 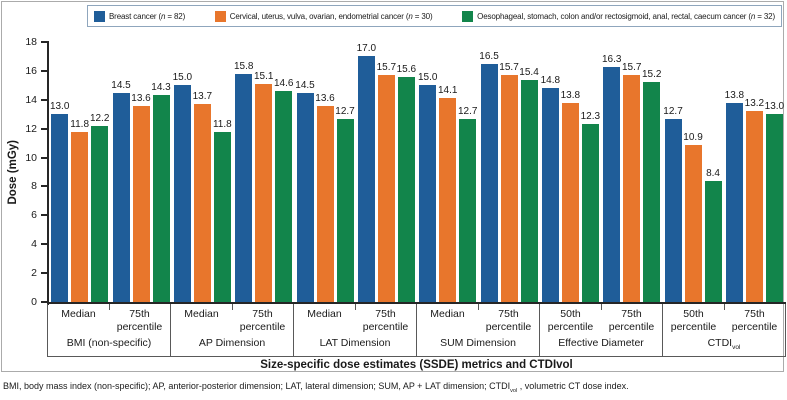 I want to click on bar-value-label: 17.0, so click(x=366, y=49).